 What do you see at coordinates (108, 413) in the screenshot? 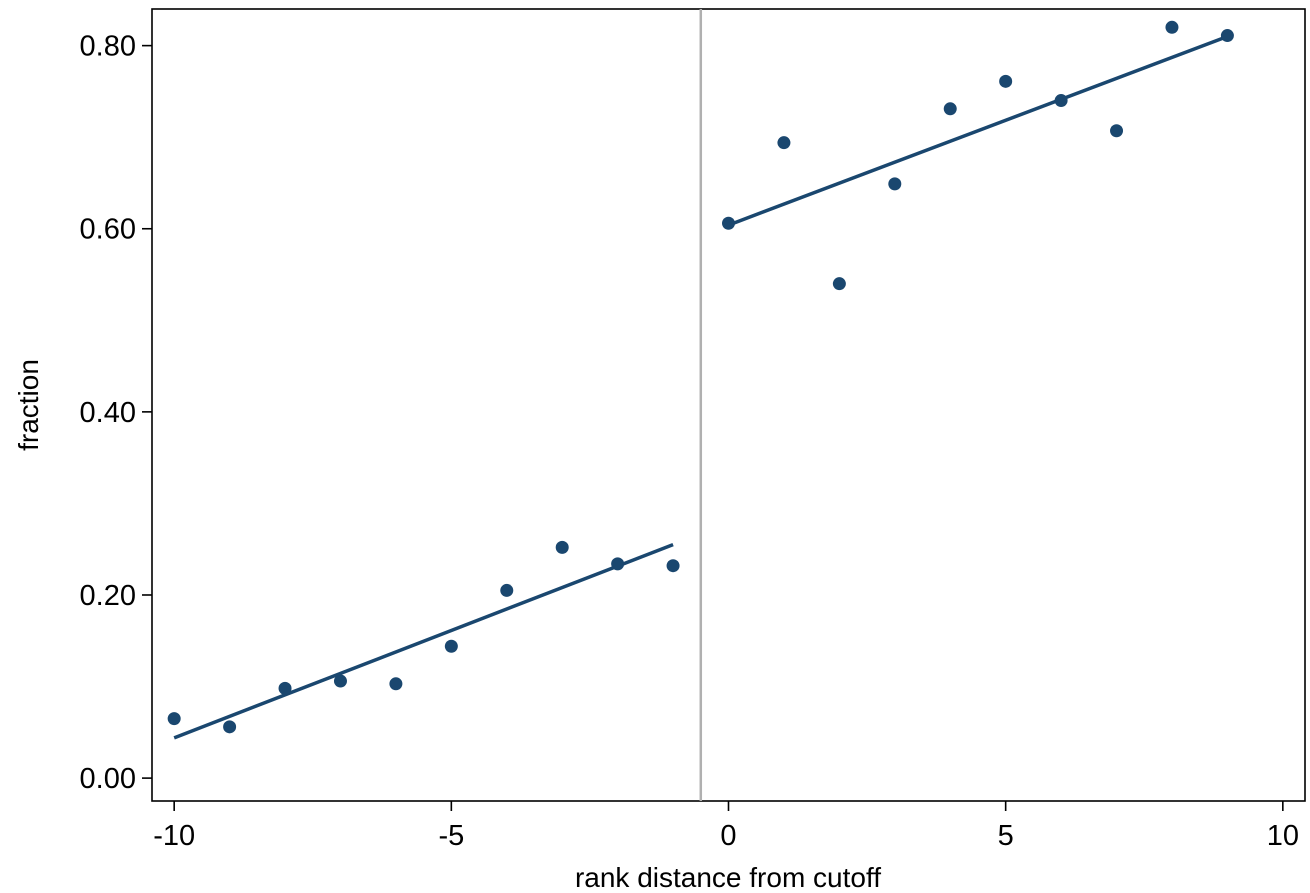
I see `y-tick-label: 0.40` at bounding box center [108, 413].